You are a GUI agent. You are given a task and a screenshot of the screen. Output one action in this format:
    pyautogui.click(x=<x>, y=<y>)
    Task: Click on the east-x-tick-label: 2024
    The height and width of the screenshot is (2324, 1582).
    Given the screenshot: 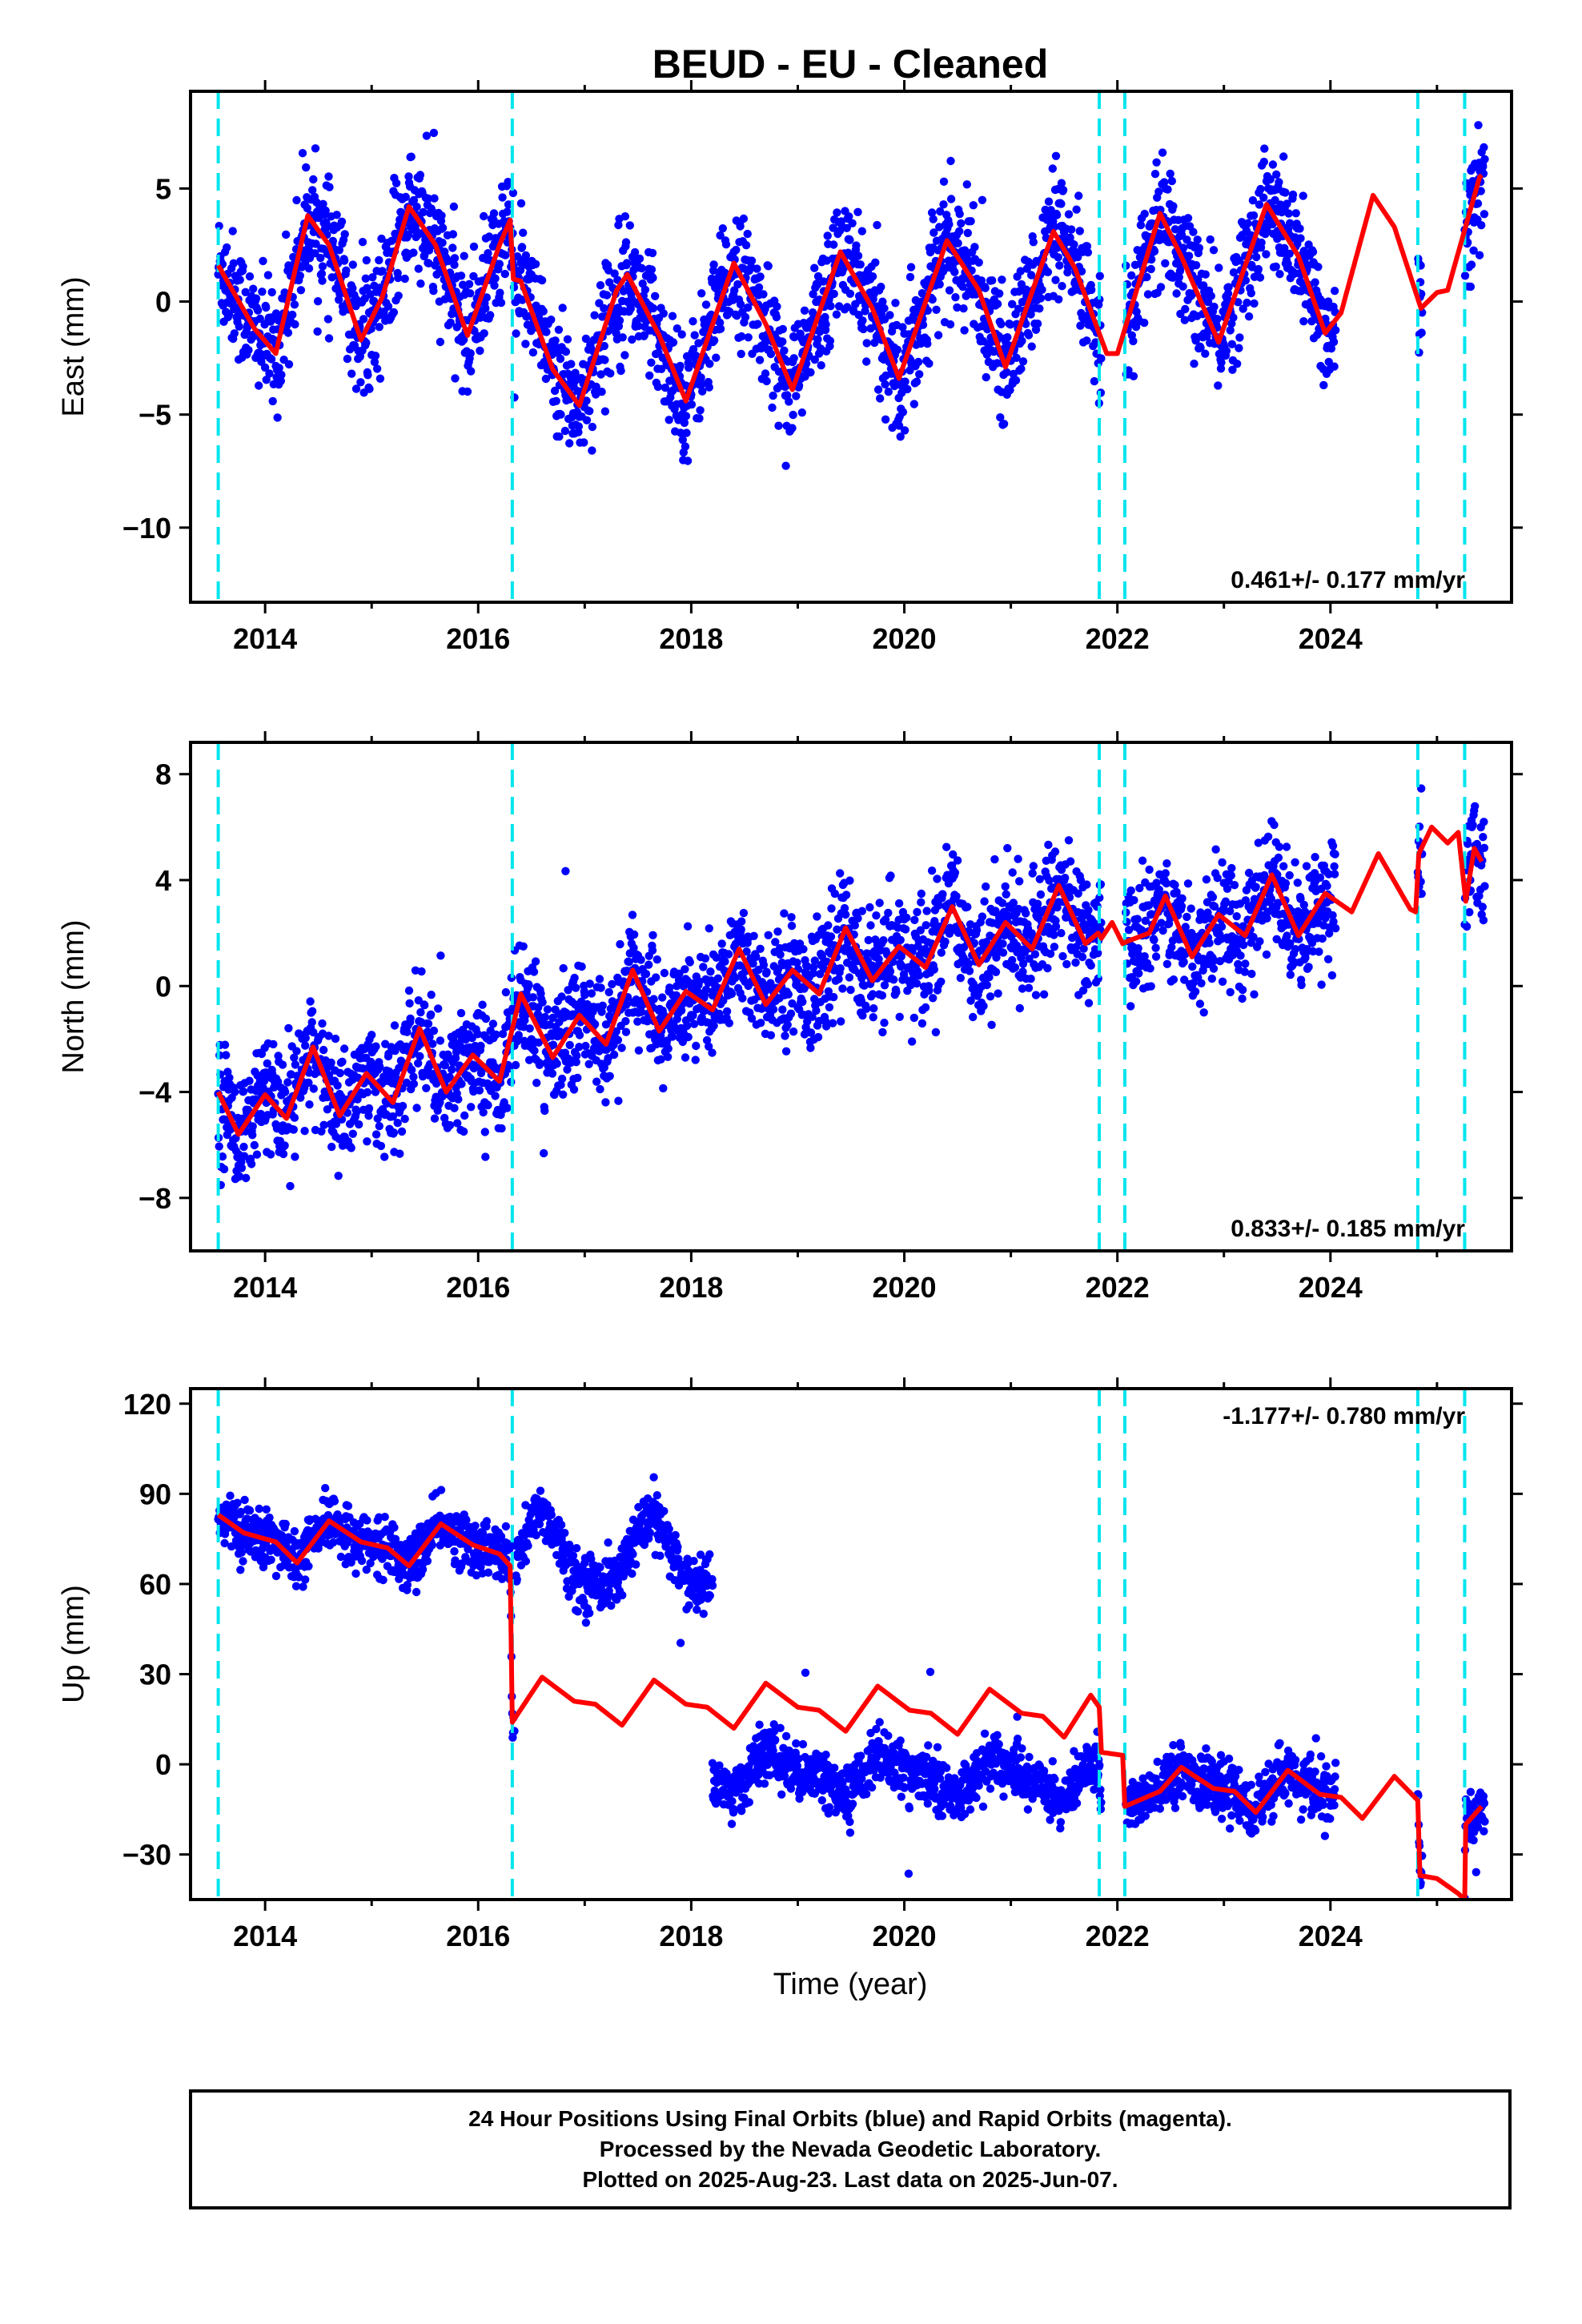 What is the action you would take?
    pyautogui.click(x=1331, y=638)
    